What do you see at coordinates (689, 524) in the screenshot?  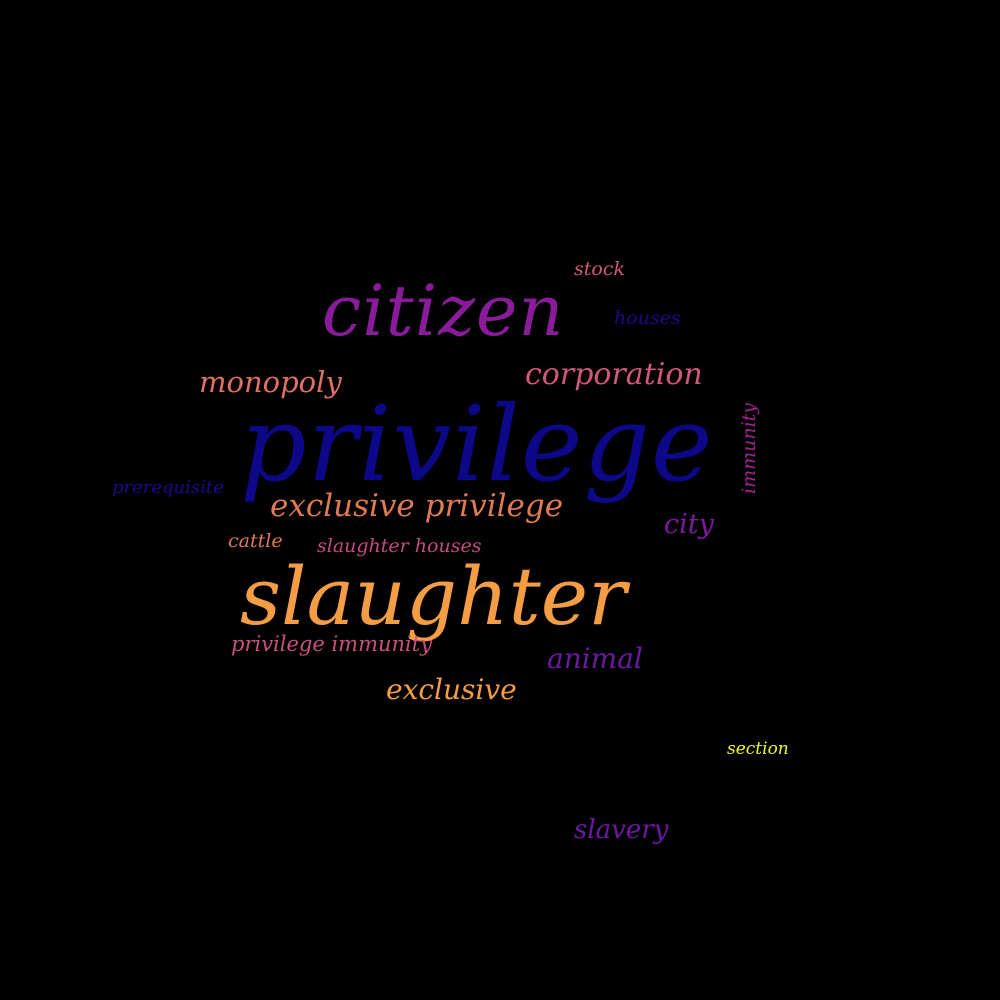 I see `word-city: city` at bounding box center [689, 524].